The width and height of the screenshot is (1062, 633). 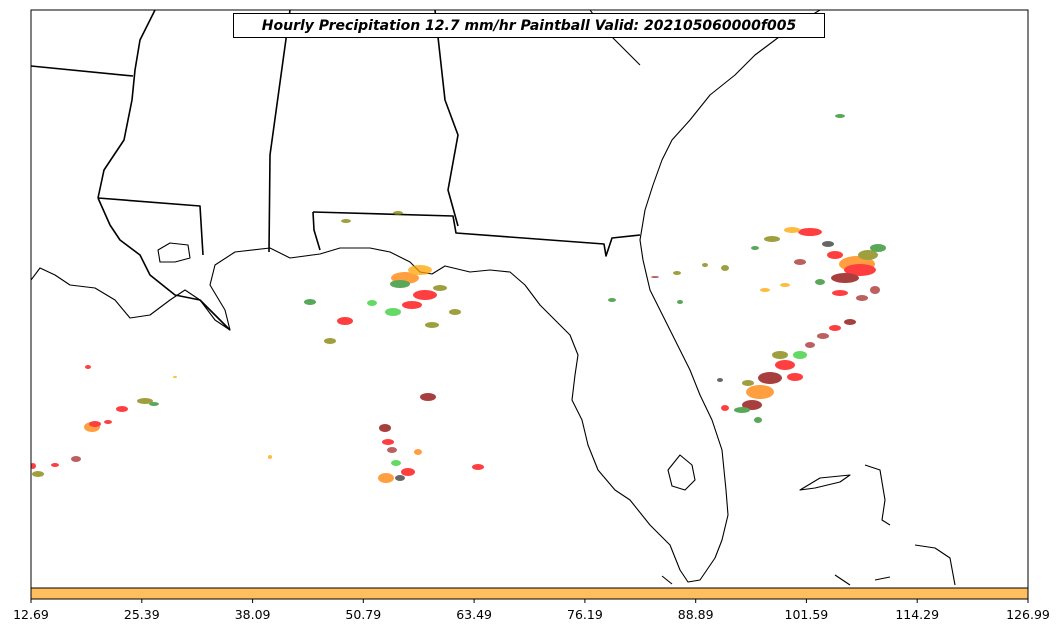 I want to click on border-al-fl-west, so click(x=316, y=231).